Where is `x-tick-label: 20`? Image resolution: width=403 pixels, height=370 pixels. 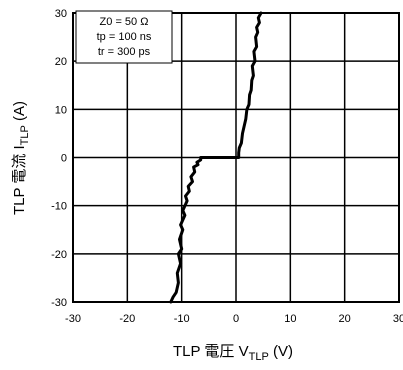
x-tick-label: 20 is located at coordinates (345, 319).